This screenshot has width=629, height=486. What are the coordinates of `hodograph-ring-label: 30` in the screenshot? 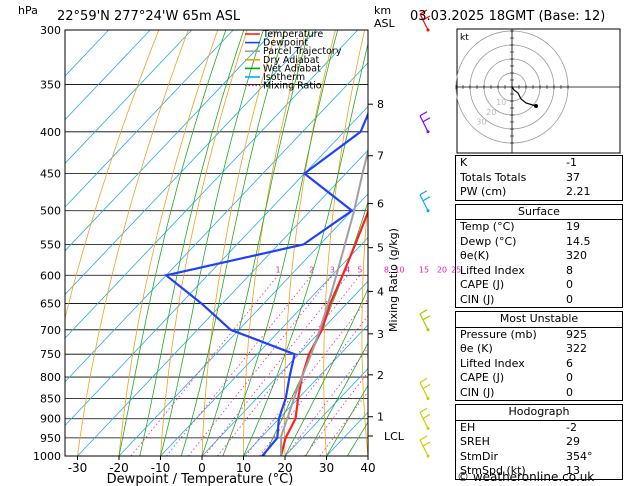 It's located at (481, 122).